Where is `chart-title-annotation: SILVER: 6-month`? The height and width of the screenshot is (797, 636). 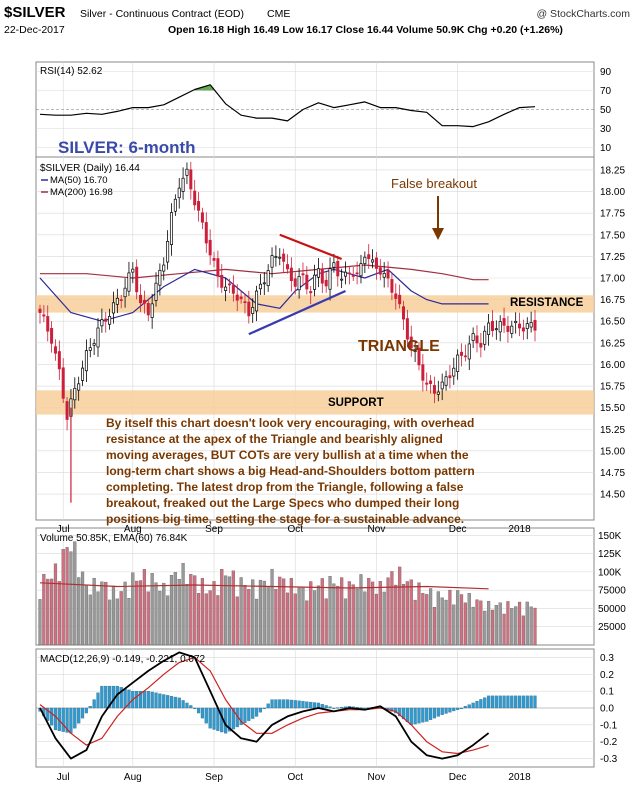 chart-title-annotation: SILVER: 6-month is located at coordinates (127, 147).